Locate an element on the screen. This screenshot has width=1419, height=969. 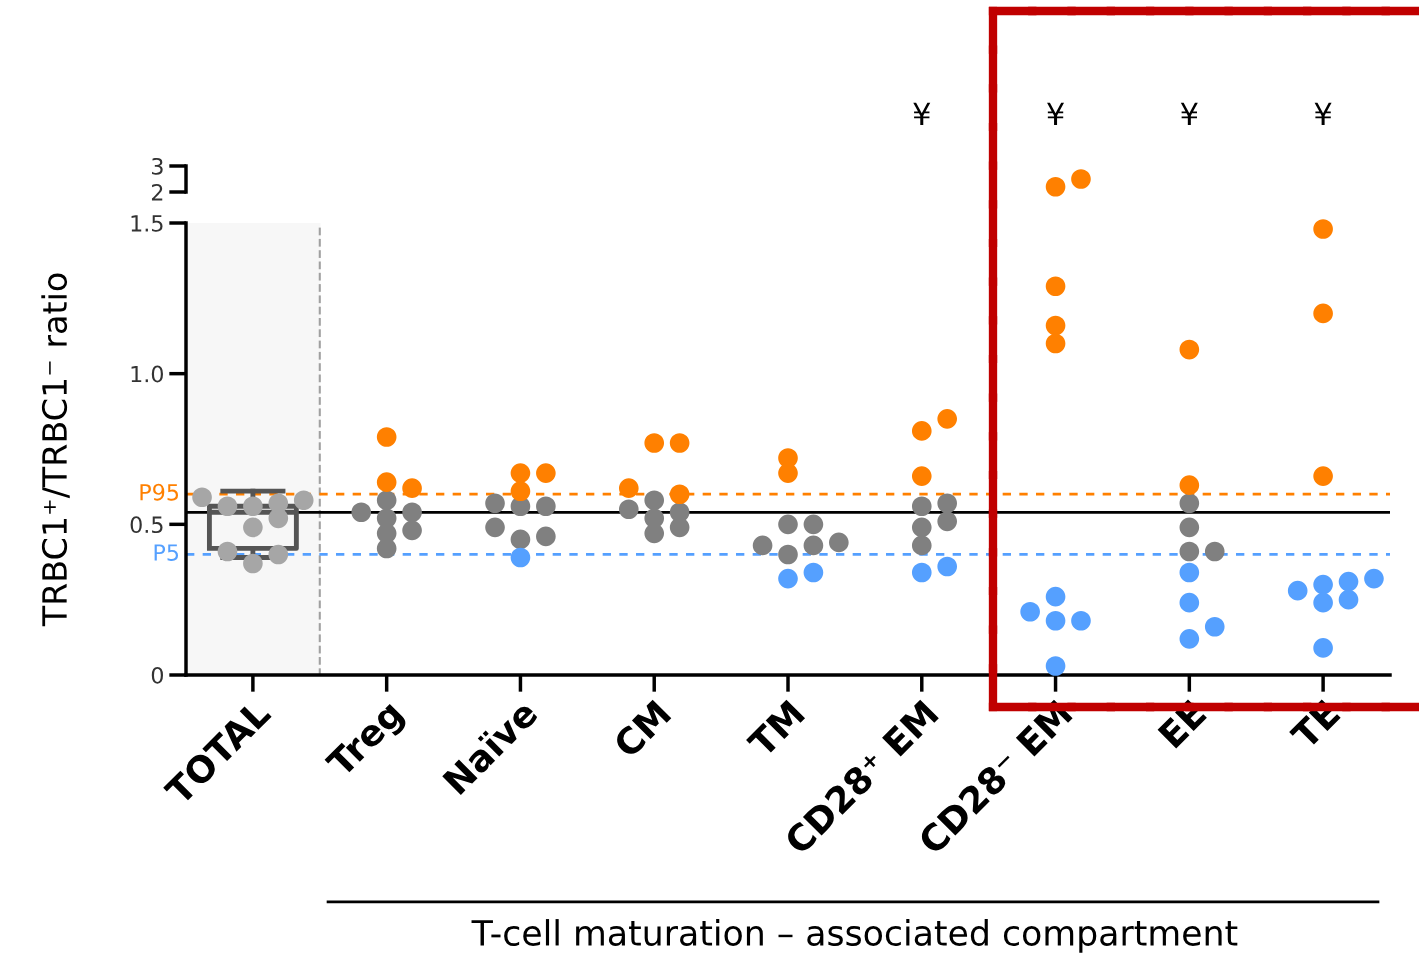
y-tick-label: 1.0 is located at coordinates (147, 374).